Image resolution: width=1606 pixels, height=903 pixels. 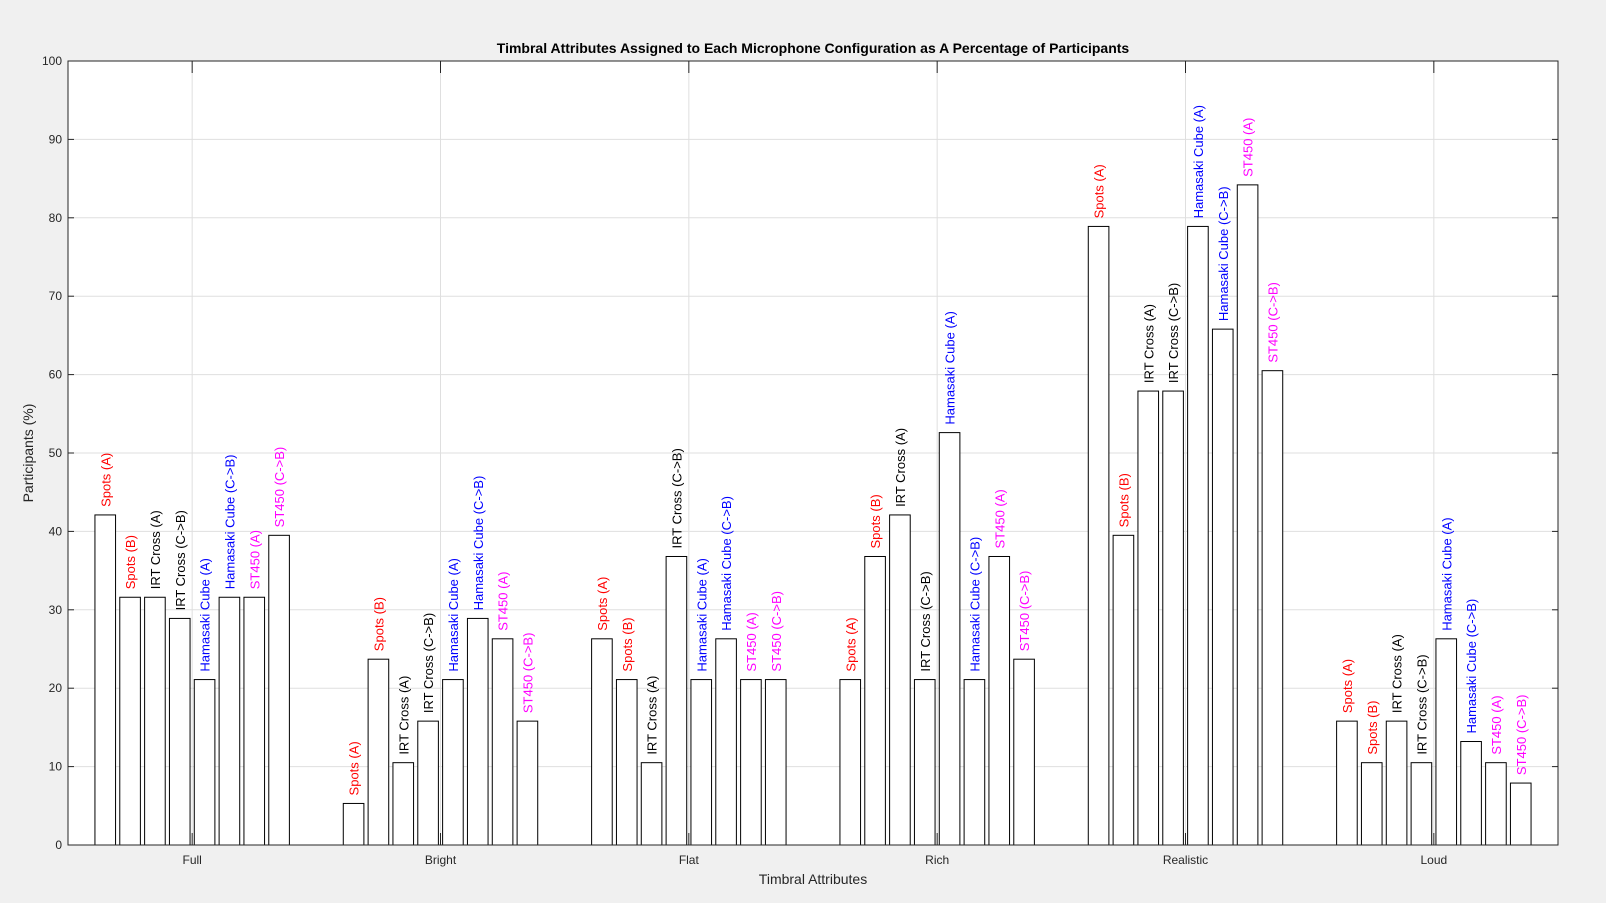 What do you see at coordinates (56, 139) in the screenshot?
I see `y-tick-label: 90` at bounding box center [56, 139].